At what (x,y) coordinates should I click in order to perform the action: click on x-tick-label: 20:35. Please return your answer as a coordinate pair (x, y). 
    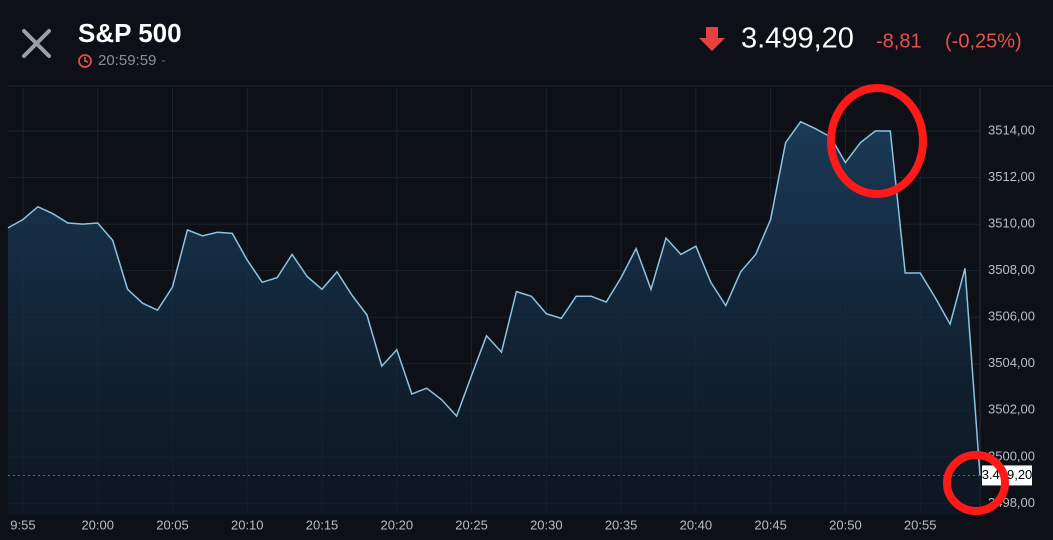
    Looking at the image, I should click on (621, 524).